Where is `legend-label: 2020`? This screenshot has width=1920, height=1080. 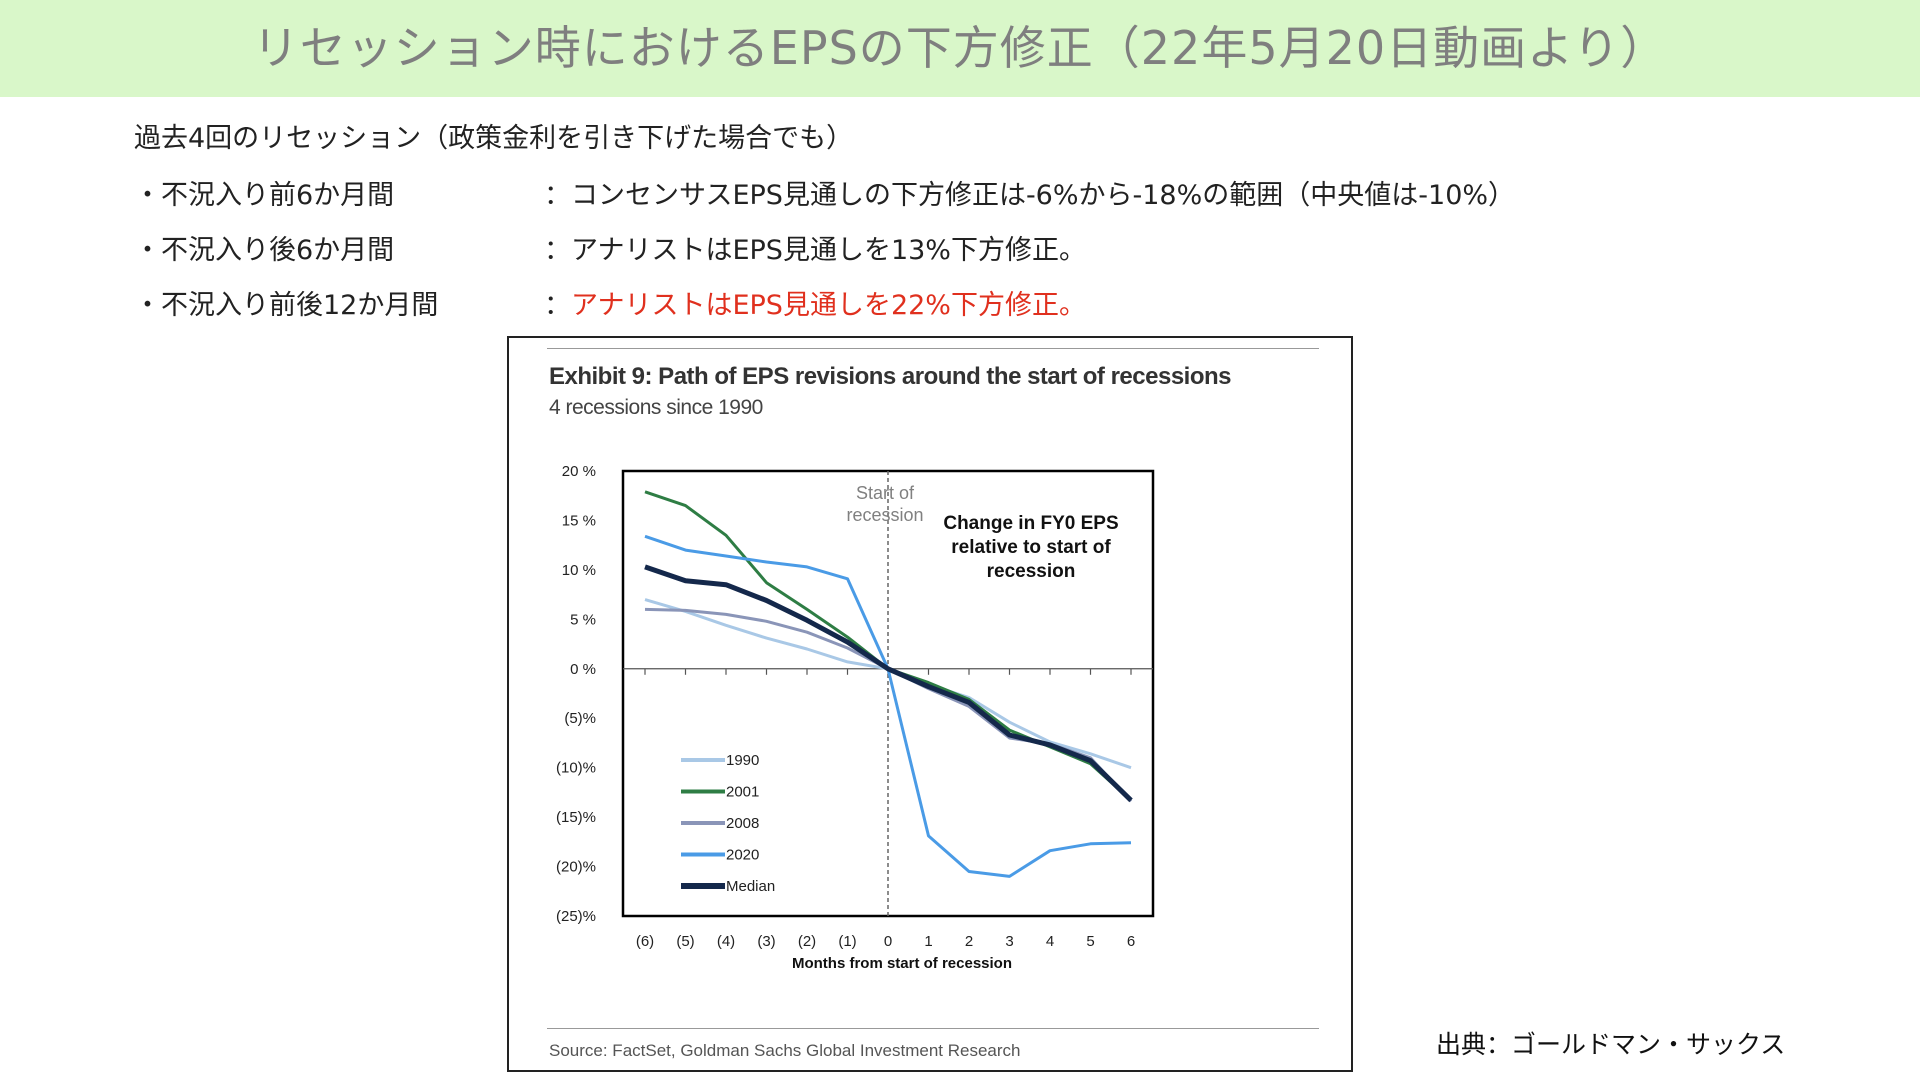 legend-label: 2020 is located at coordinates (742, 855).